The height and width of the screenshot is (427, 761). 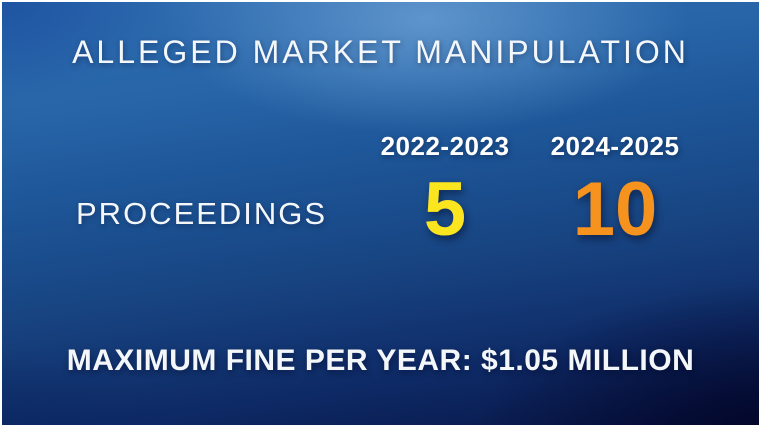 I want to click on column-header-2024-2025: 2024-2025, so click(x=615, y=146).